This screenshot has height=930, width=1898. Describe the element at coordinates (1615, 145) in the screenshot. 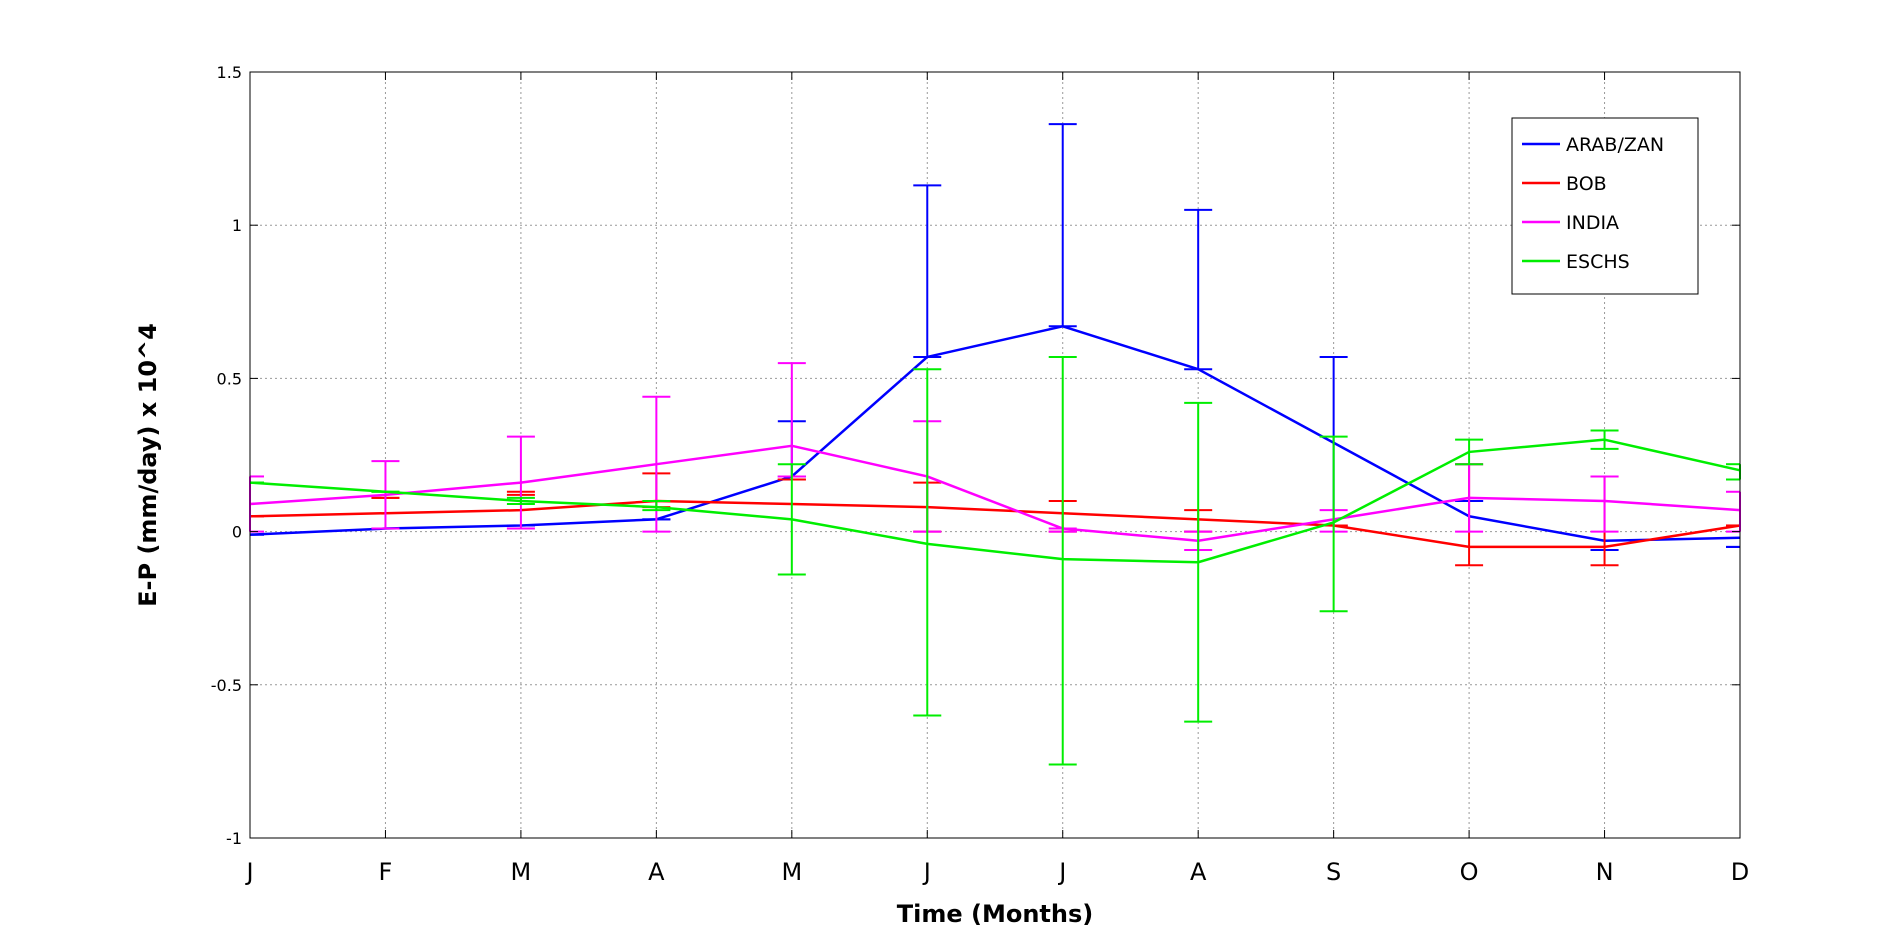

I see `legend-label: ARAB/ZAN` at that location.